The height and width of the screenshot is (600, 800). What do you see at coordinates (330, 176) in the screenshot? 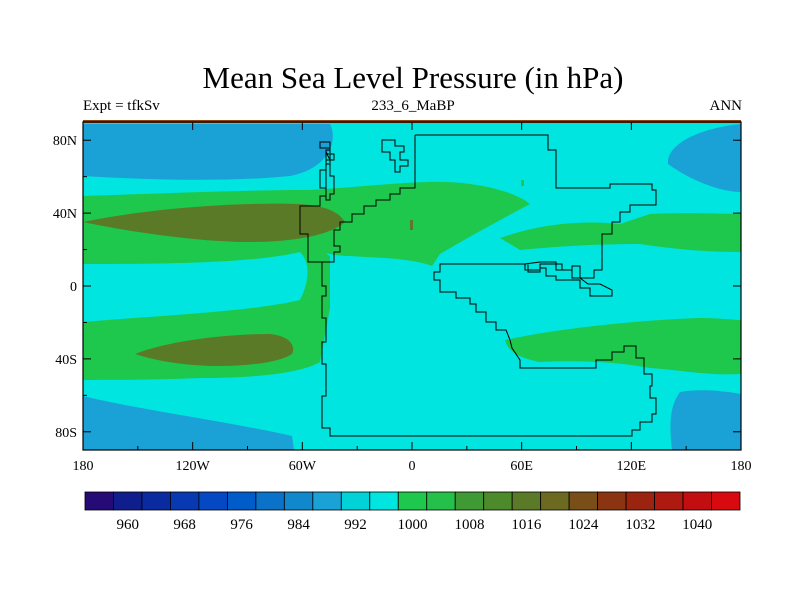
I see `northern-peninsula` at bounding box center [330, 176].